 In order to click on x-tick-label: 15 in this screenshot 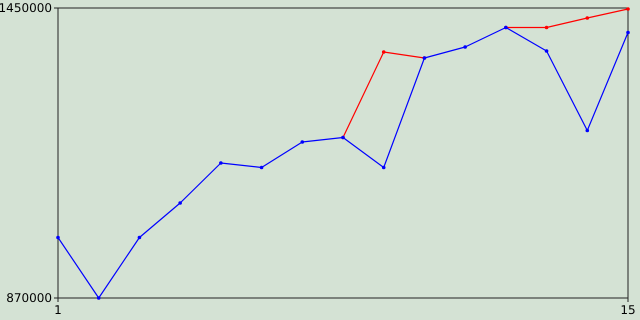, I will do `click(628, 310)`.